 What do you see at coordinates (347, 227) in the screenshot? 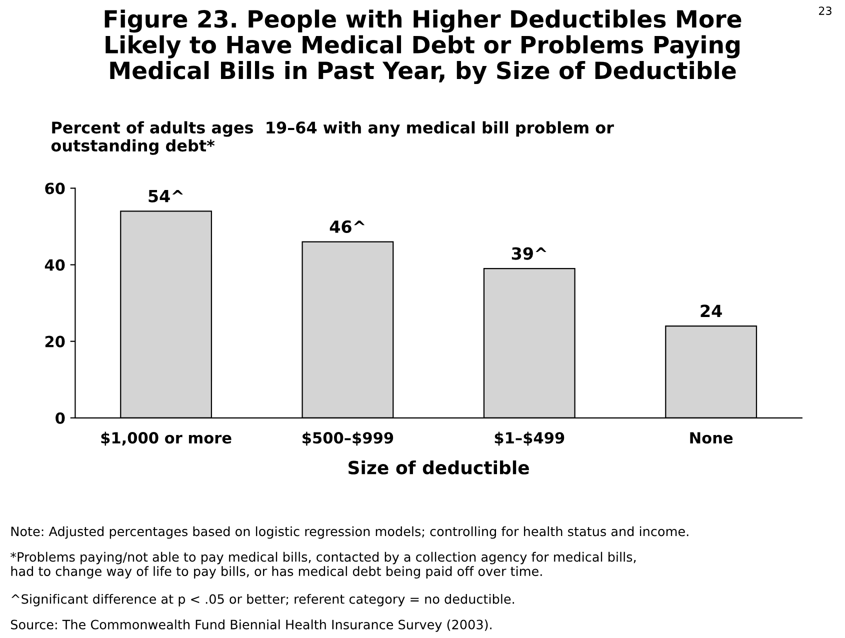
I see `data-label: 46^` at bounding box center [347, 227].